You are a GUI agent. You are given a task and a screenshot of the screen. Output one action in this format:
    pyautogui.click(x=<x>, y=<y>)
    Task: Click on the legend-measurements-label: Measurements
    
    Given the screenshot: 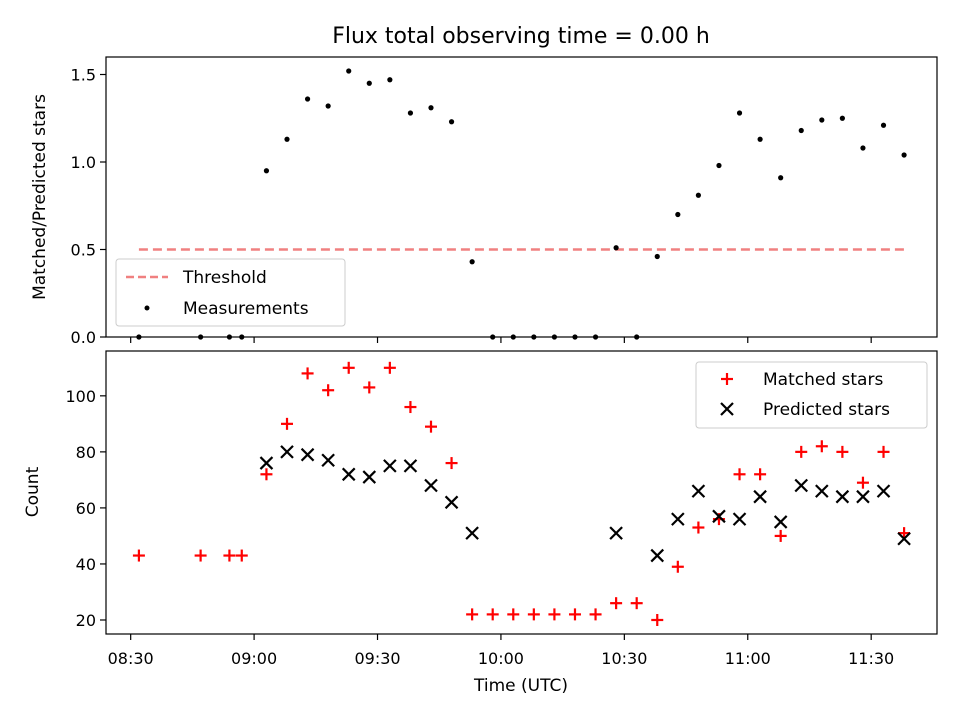 What is the action you would take?
    pyautogui.click(x=246, y=309)
    